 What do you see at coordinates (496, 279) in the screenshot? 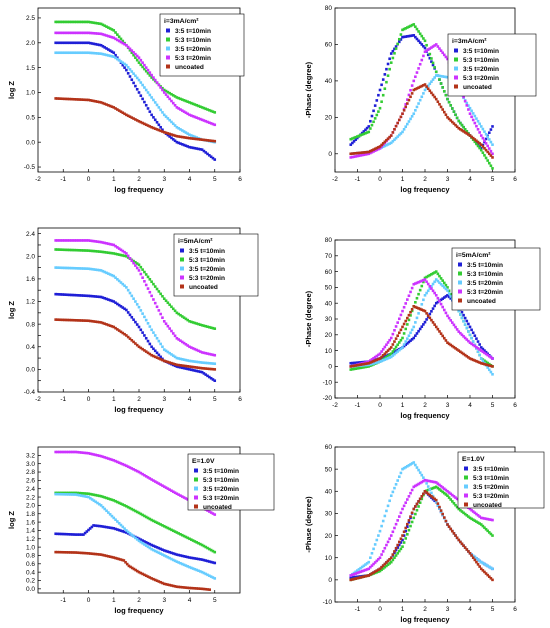
I see `legend-box` at bounding box center [496, 279].